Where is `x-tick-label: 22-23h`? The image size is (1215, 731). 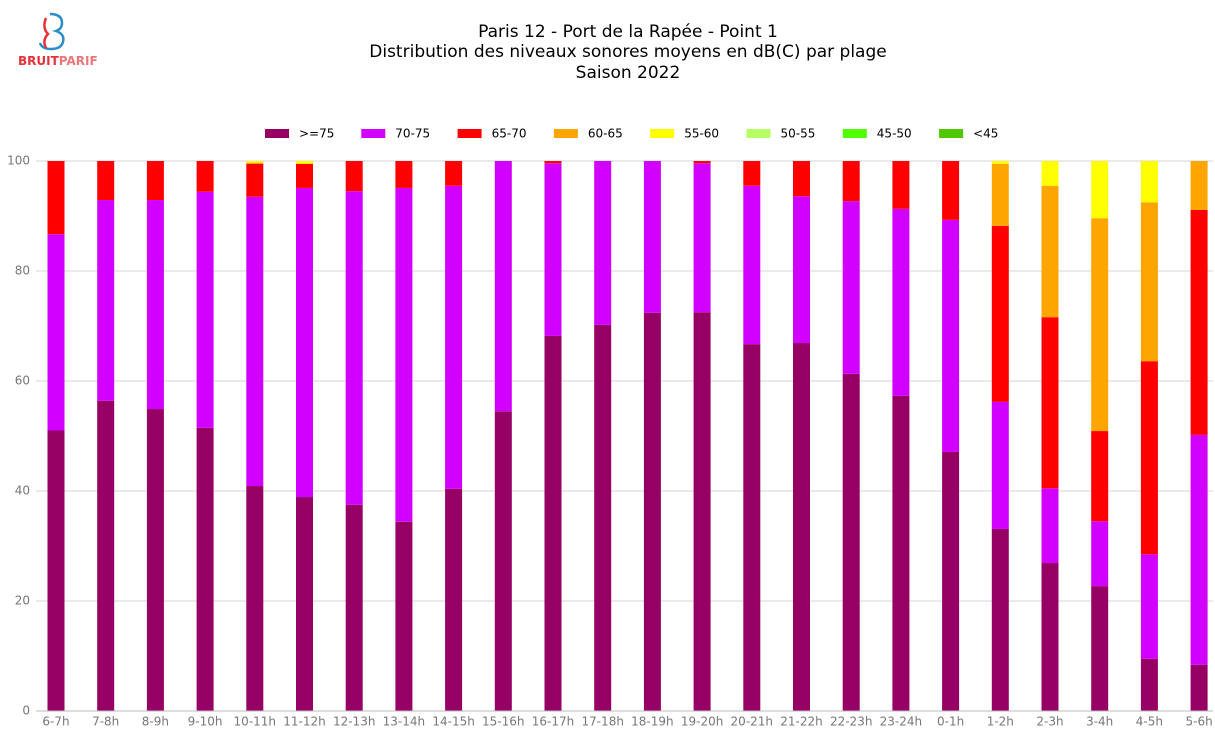
x-tick-label: 22-23h is located at coordinates (851, 722).